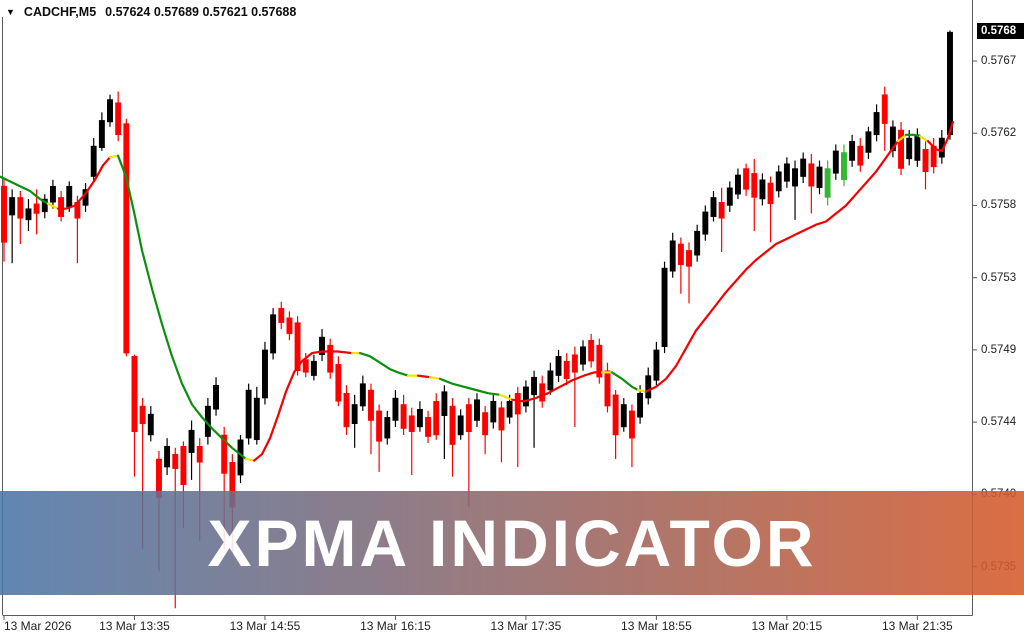  I want to click on current-price-tag: 0.5768, so click(1000, 31).